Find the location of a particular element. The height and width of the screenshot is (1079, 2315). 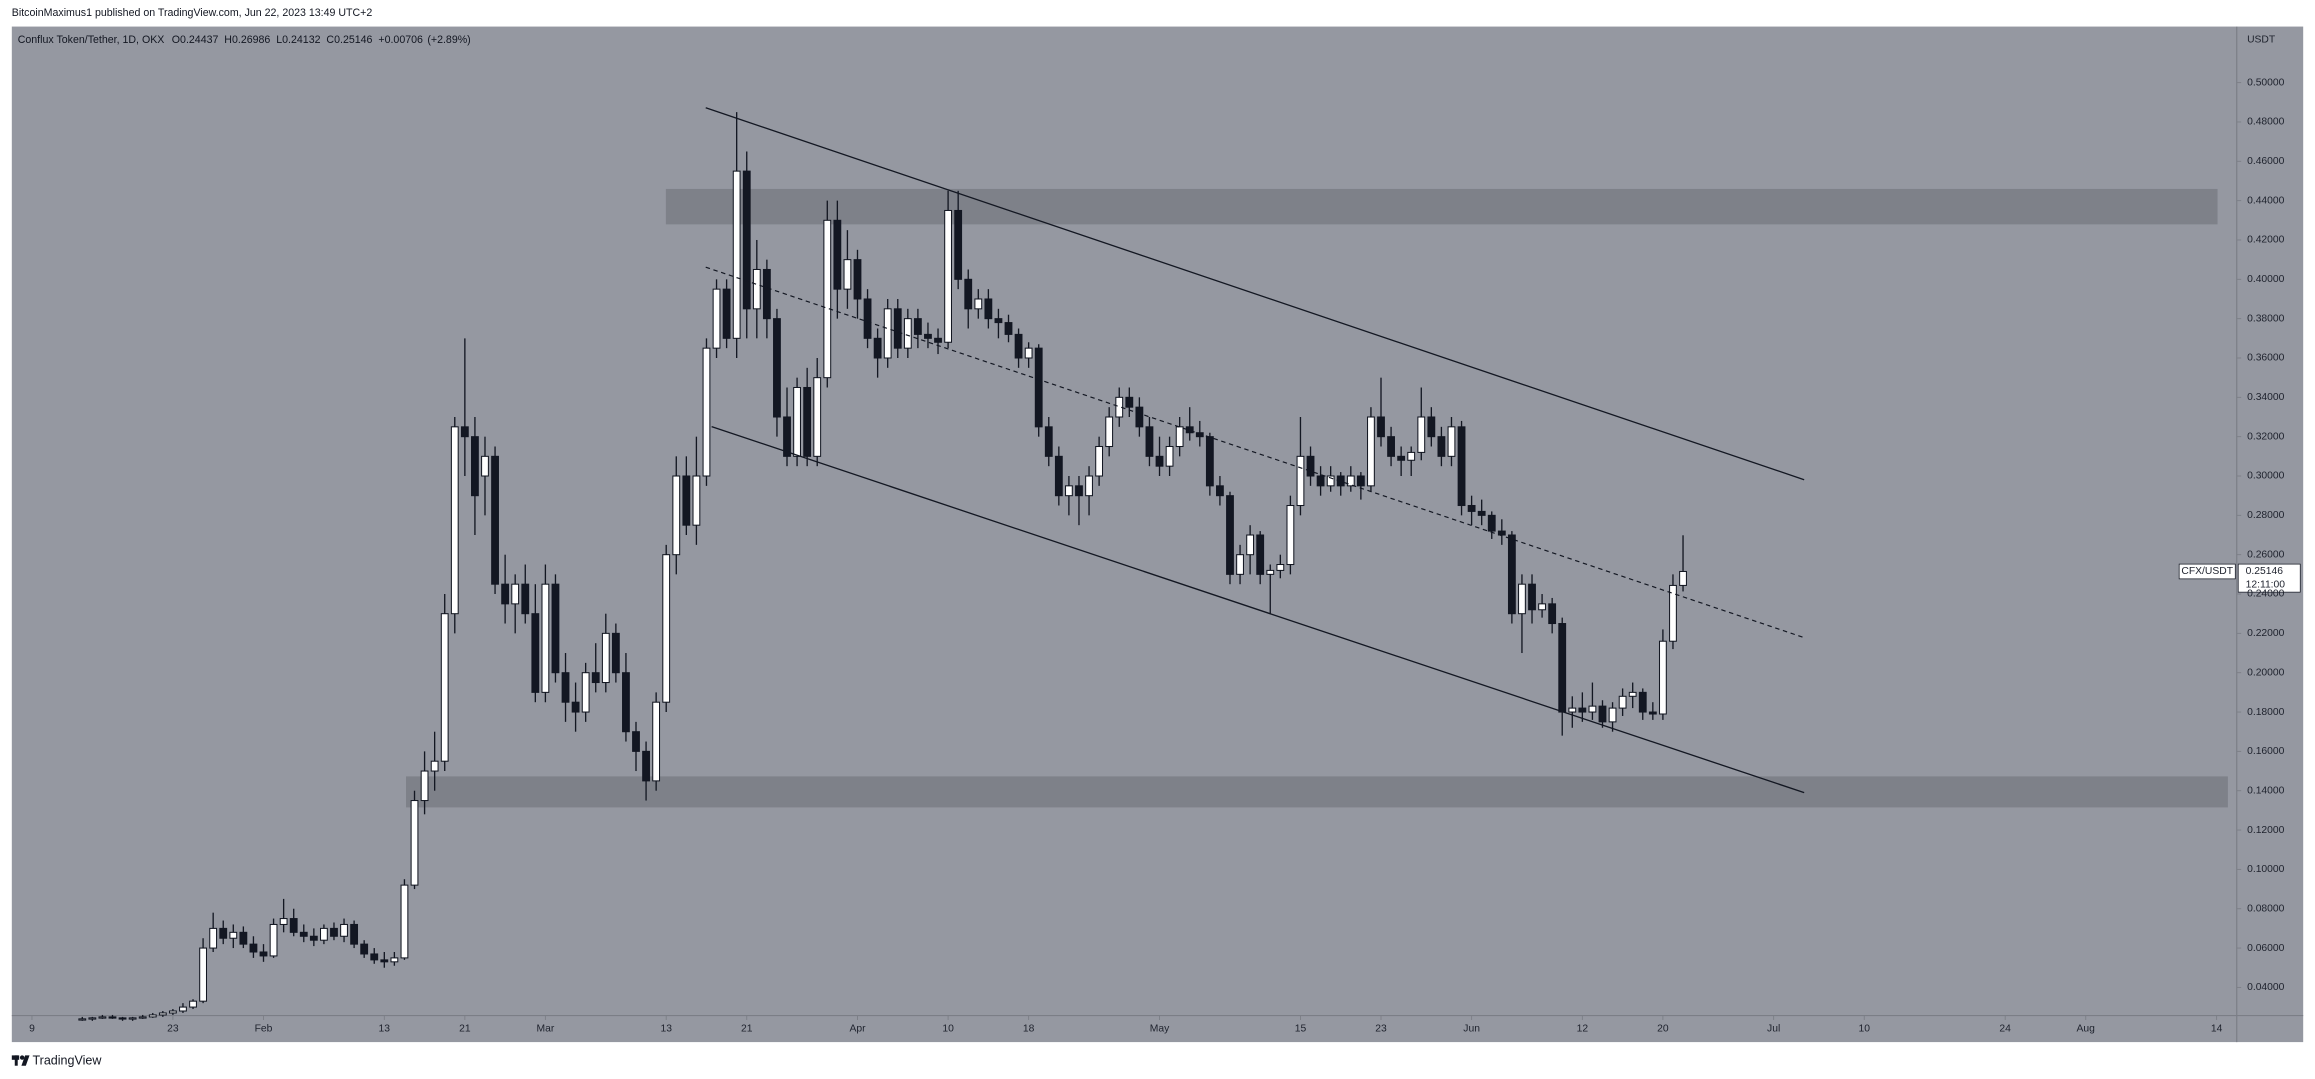

x-tick-label: Jul is located at coordinates (1773, 1029).